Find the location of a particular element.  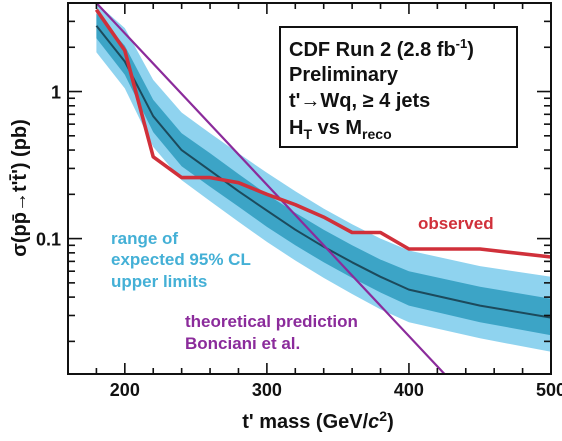

info-line-2: Preliminary is located at coordinates (344, 75).